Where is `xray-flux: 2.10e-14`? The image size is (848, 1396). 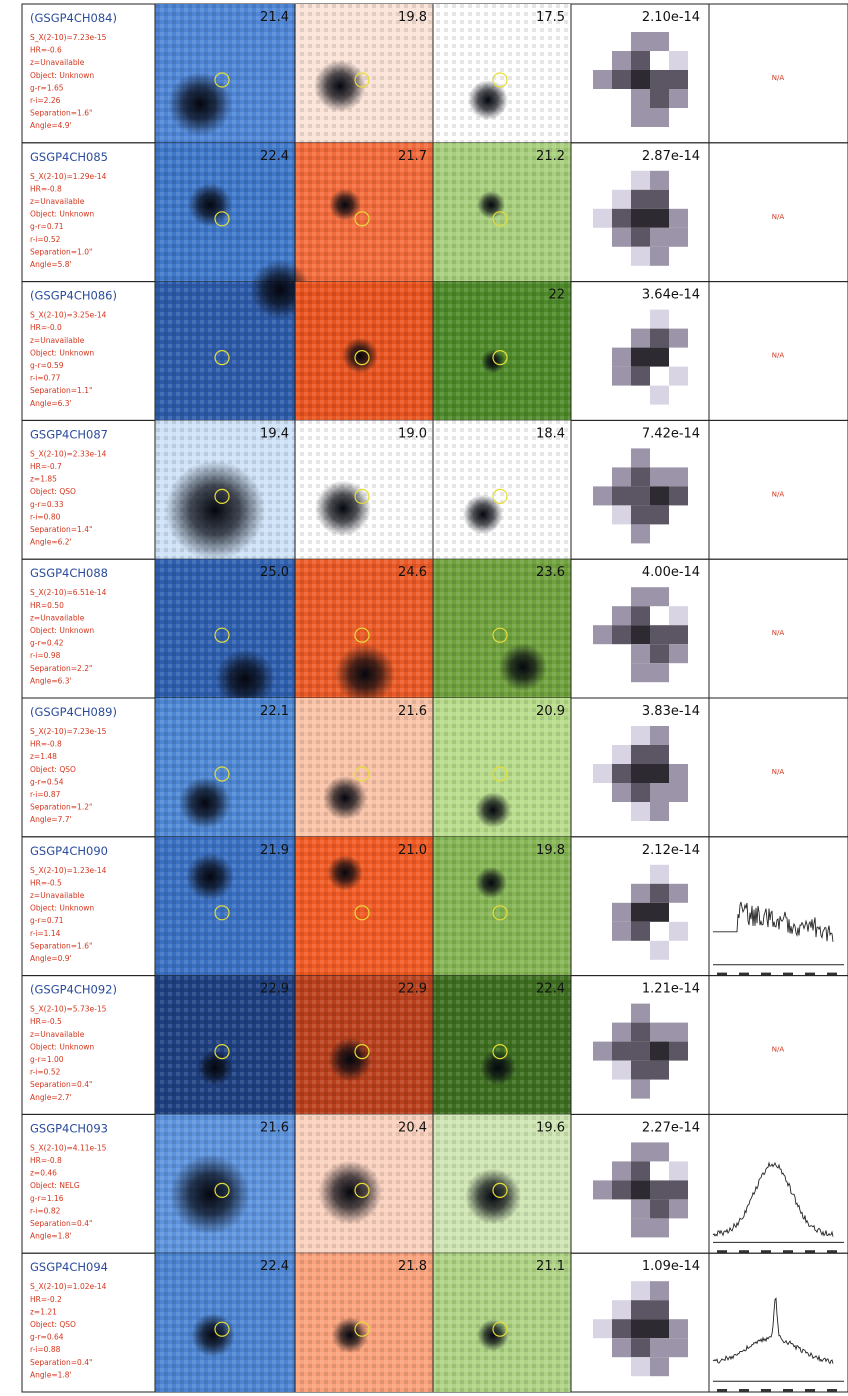
xray-flux: 2.10e-14 is located at coordinates (671, 17).